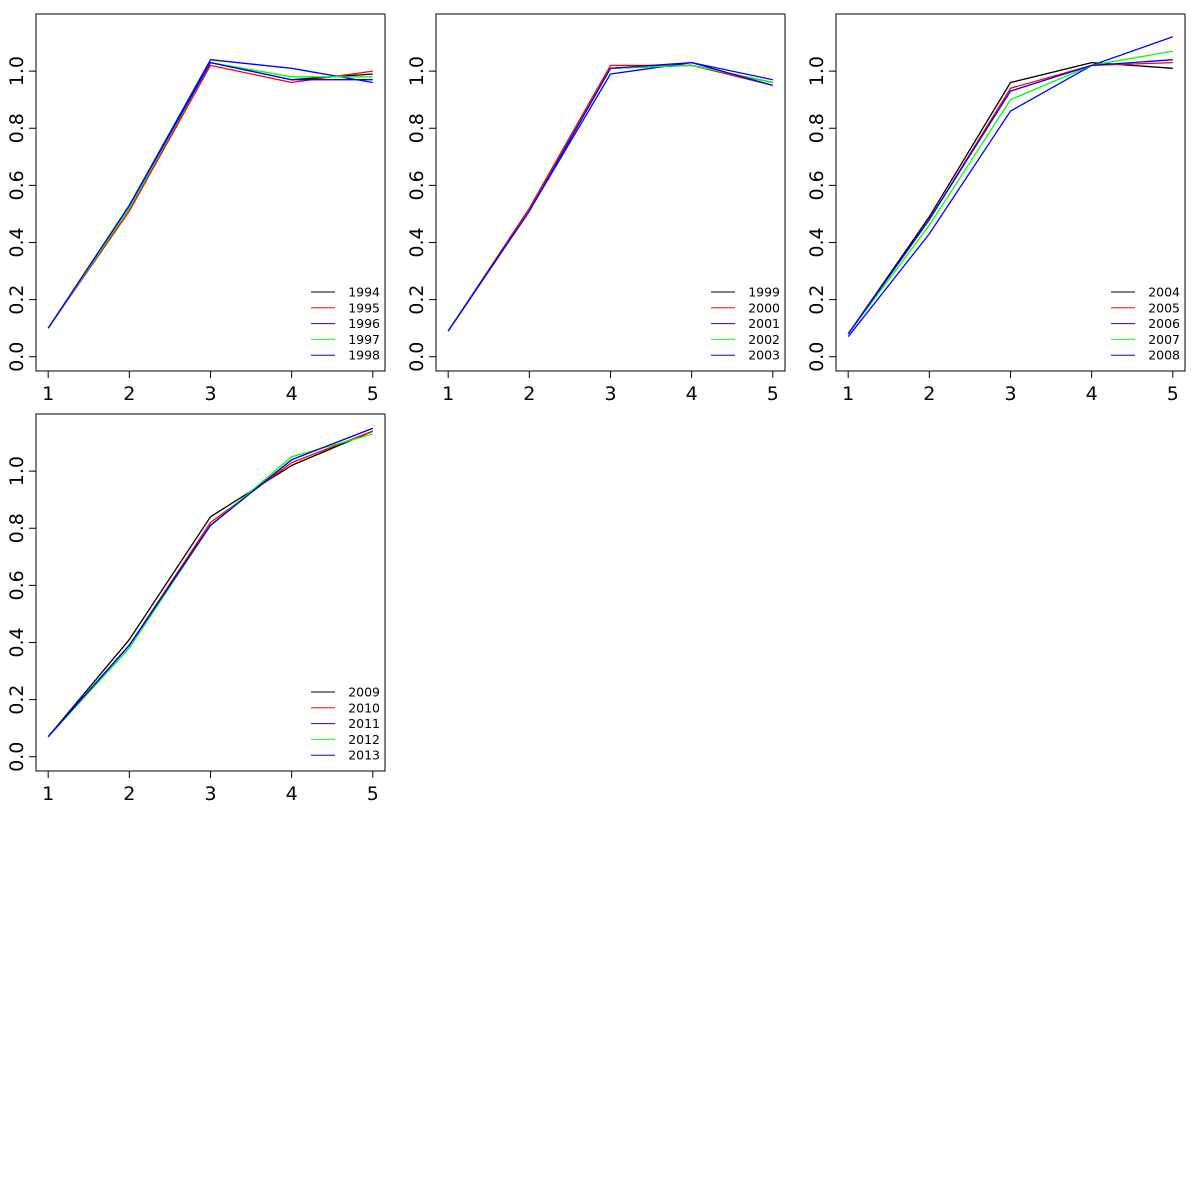  What do you see at coordinates (364, 723) in the screenshot?
I see `legend-label: 2011` at bounding box center [364, 723].